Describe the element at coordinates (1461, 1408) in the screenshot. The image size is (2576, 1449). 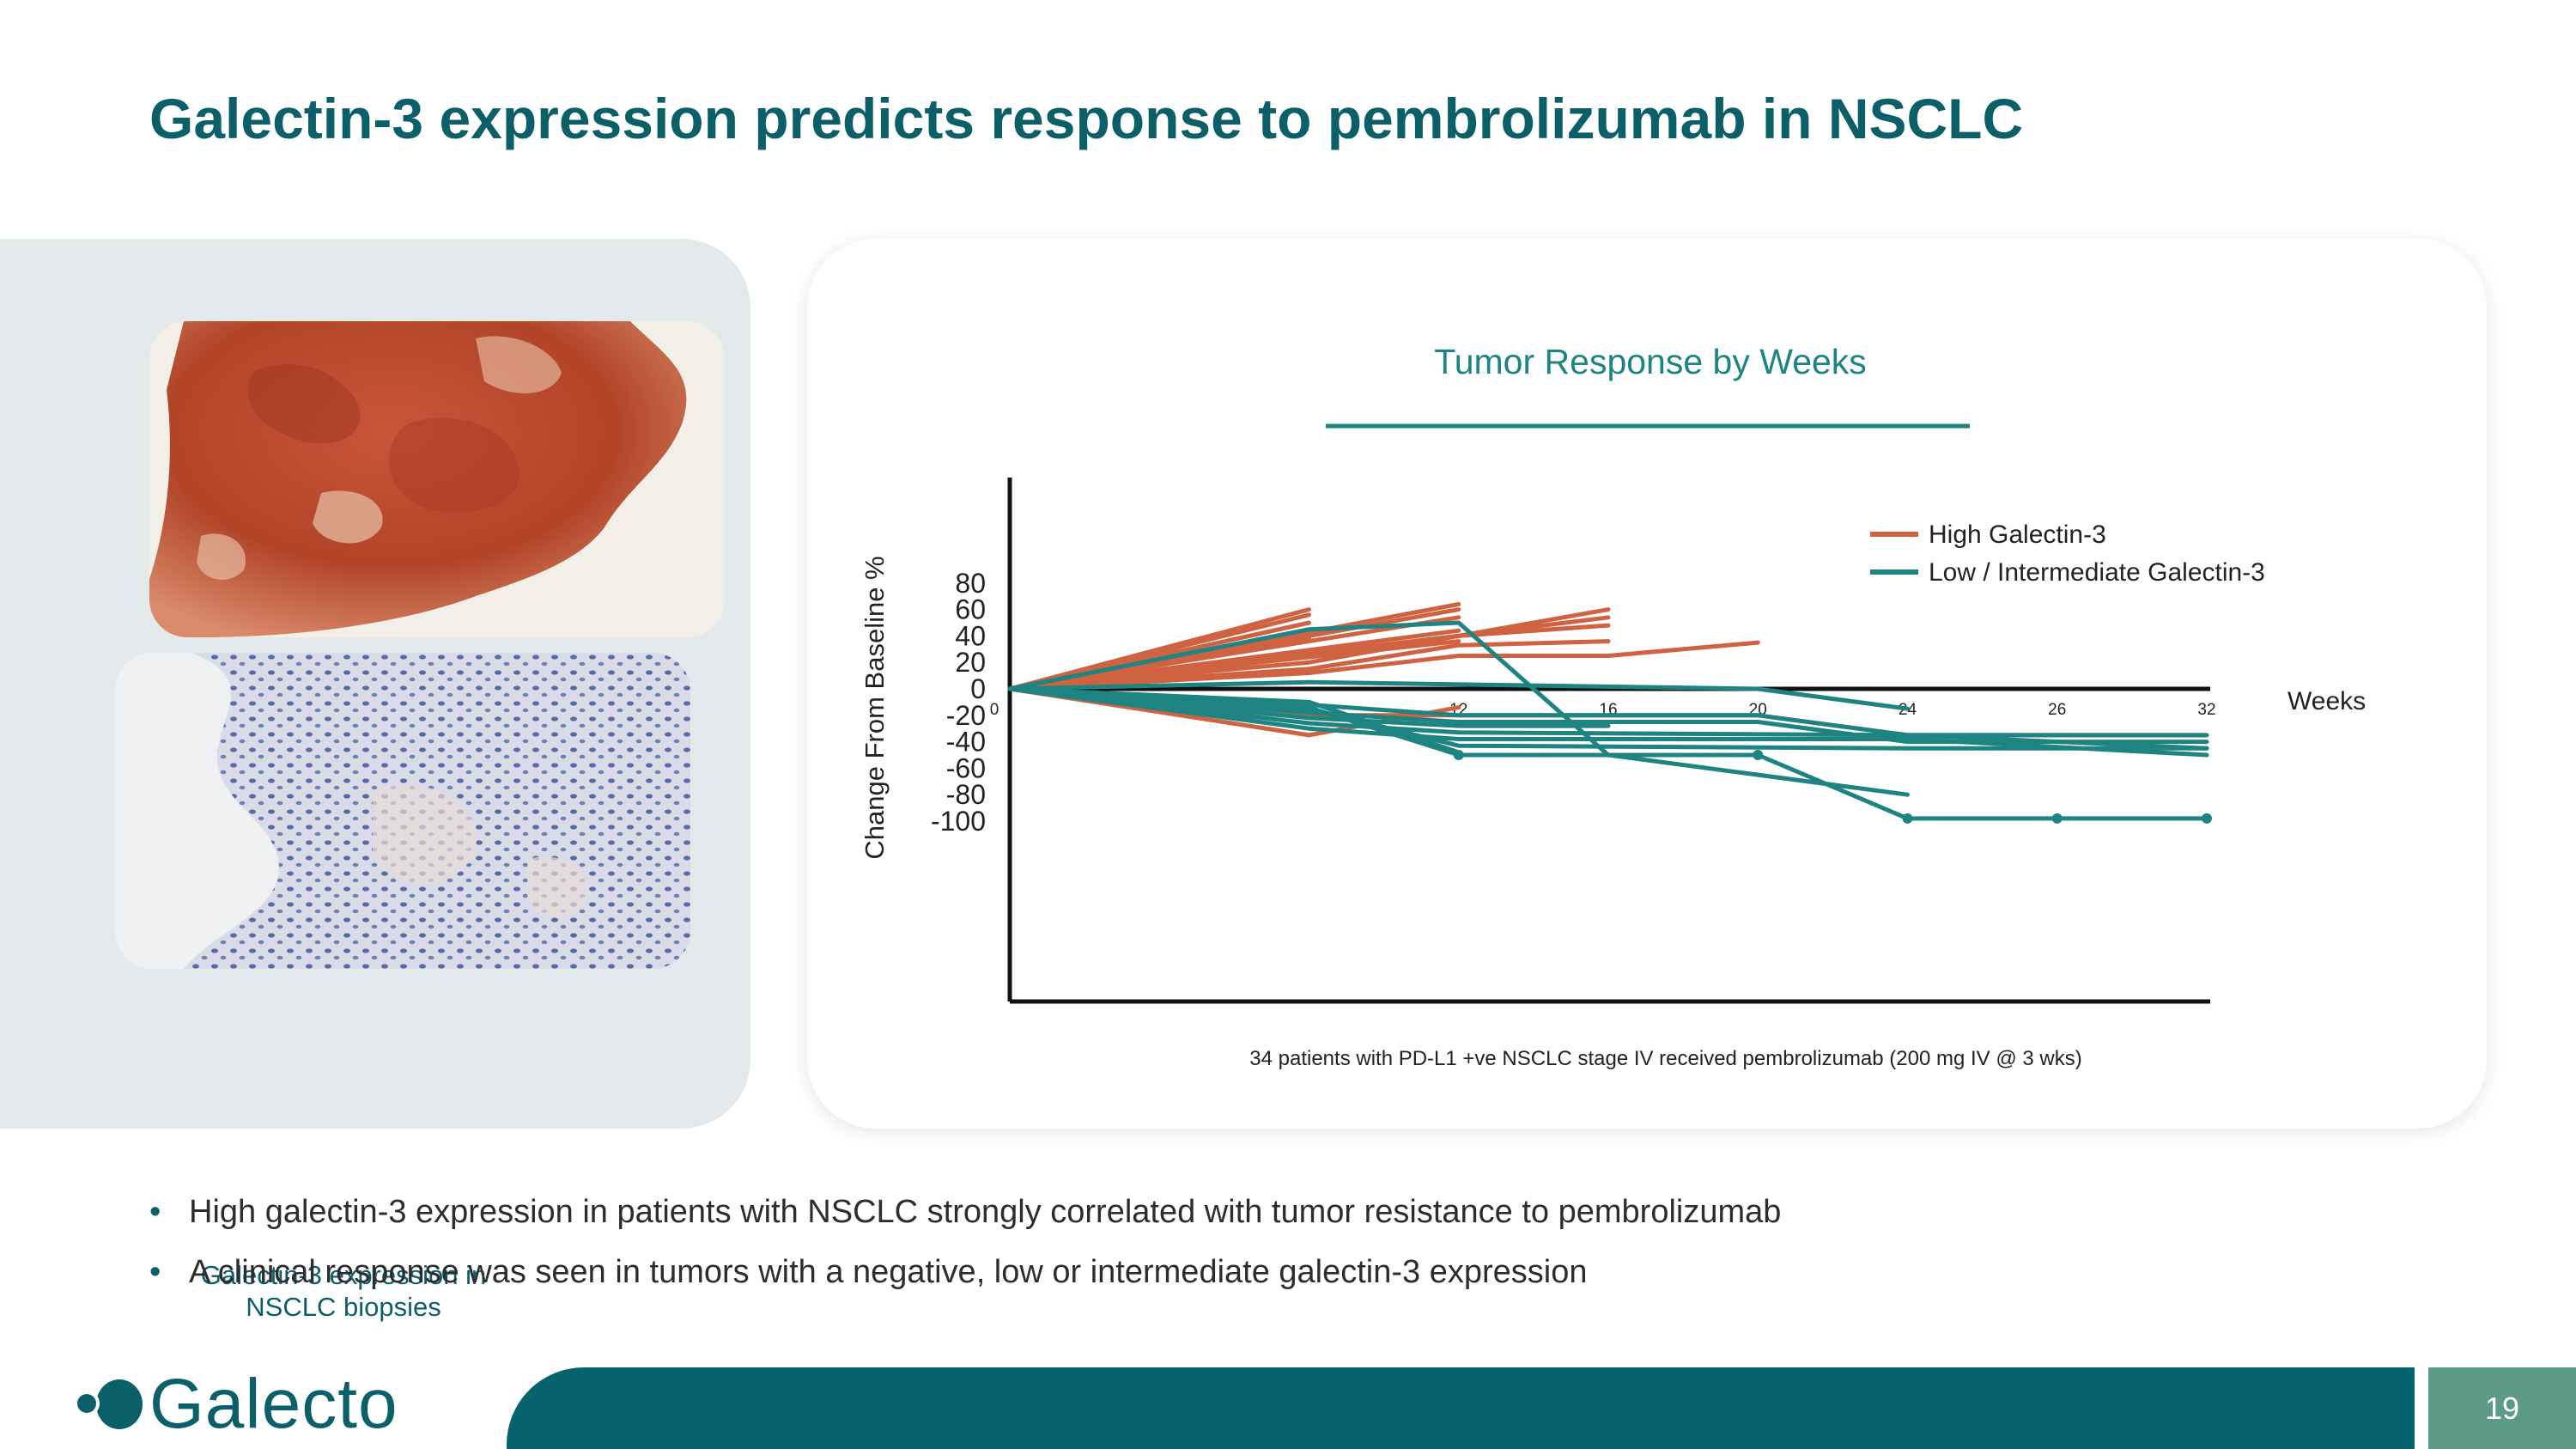
I see `footer-band` at that location.